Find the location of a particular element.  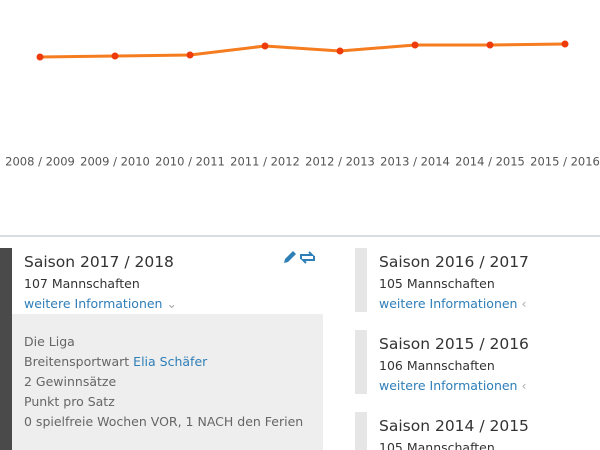

x-tick-label: 2013 / 2014 is located at coordinates (415, 162).